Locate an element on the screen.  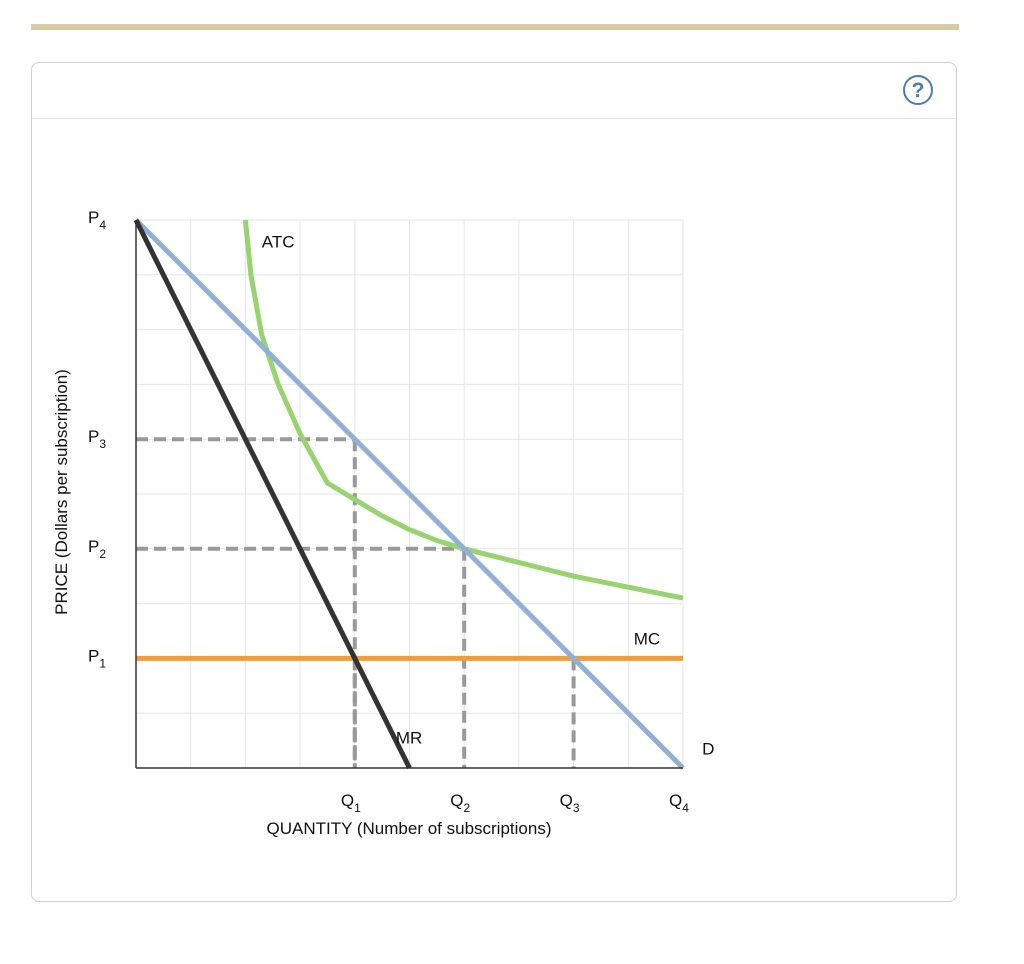
label-mr: MR is located at coordinates (409, 737).